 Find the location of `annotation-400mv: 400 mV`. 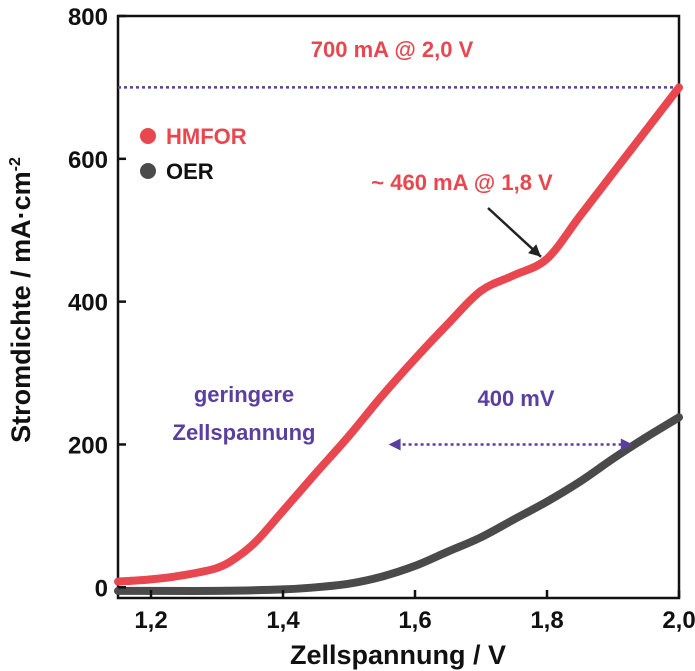

annotation-400mv: 400 mV is located at coordinates (515, 398).